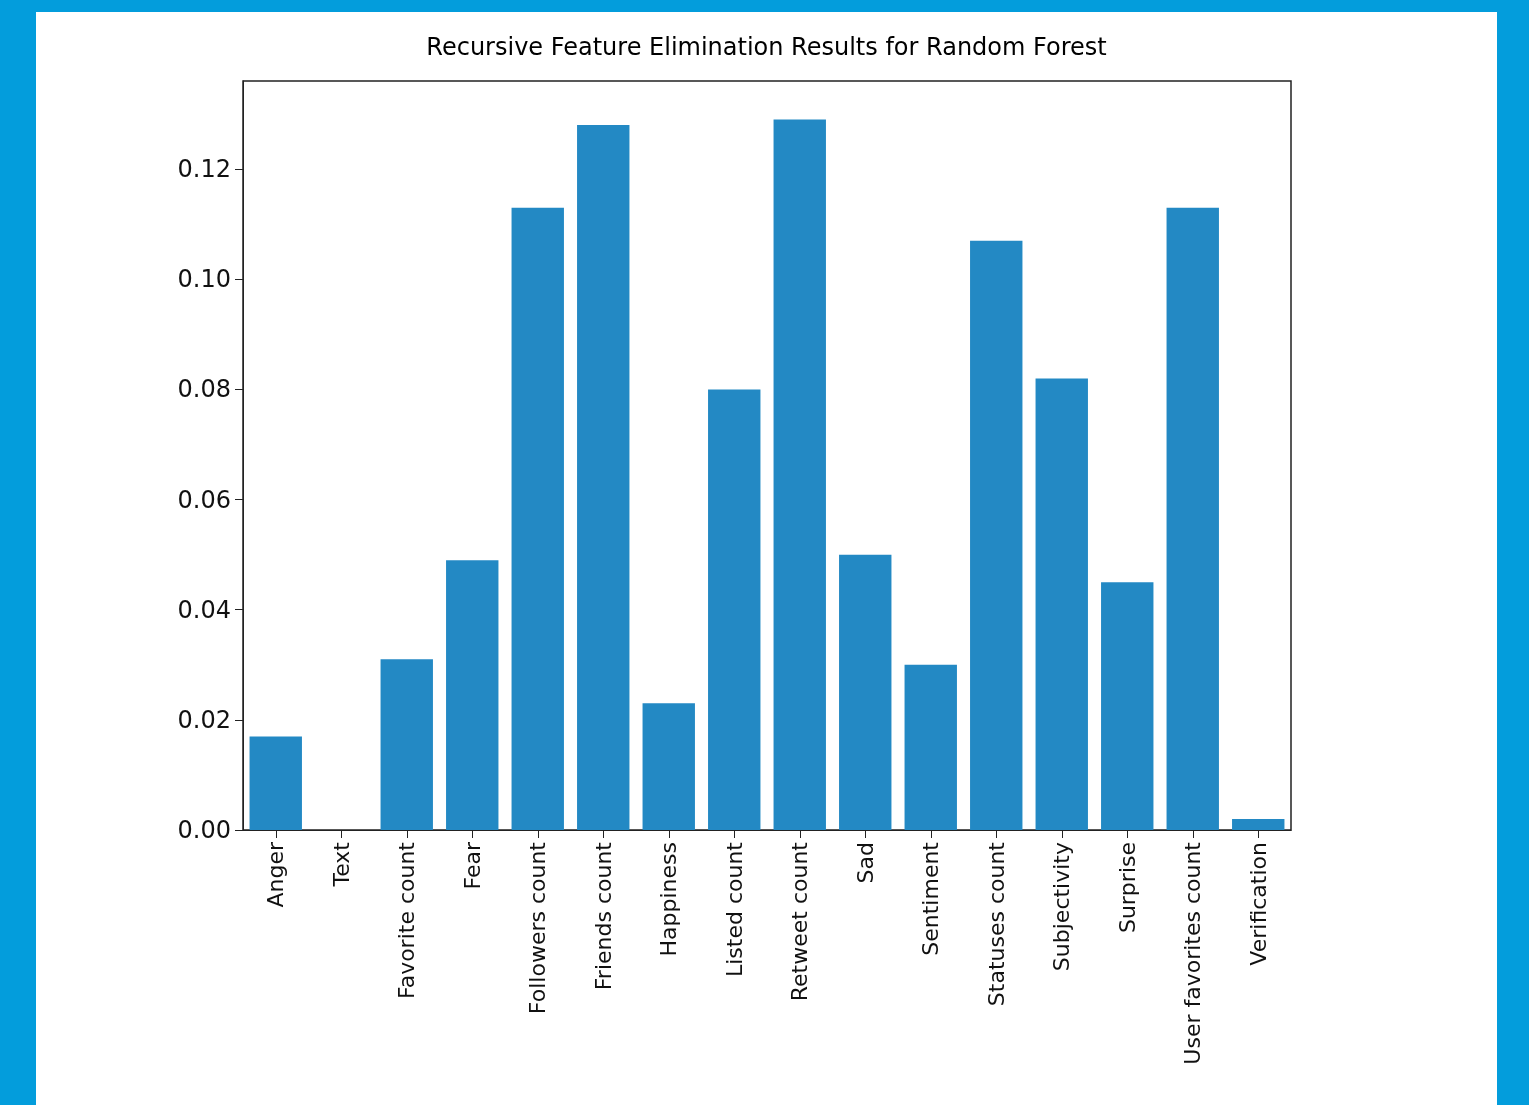  Describe the element at coordinates (204, 830) in the screenshot. I see `y-tick-label: 0.00` at that location.